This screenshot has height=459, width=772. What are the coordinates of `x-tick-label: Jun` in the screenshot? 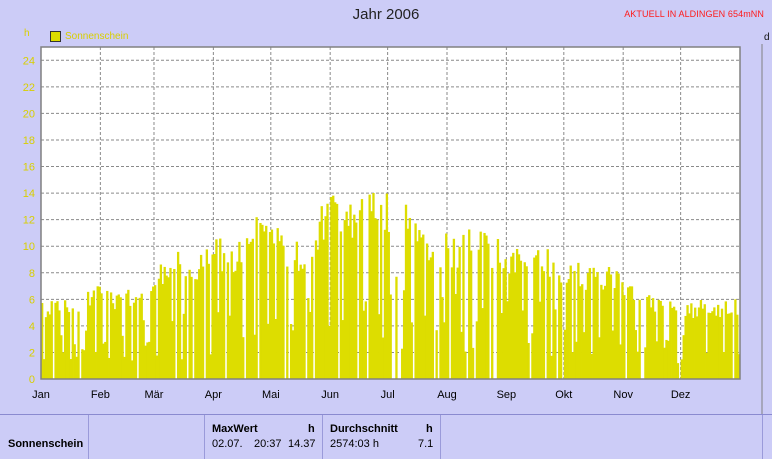 It's located at (330, 395).